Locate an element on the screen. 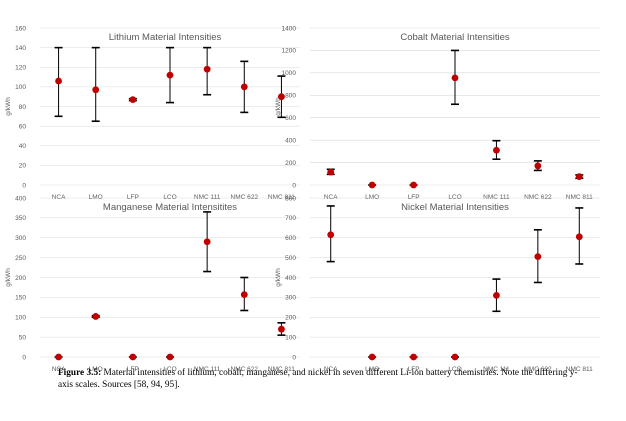 Image resolution: width=626 pixels, height=421 pixels. y-tick-label: 140 is located at coordinates (20, 48).